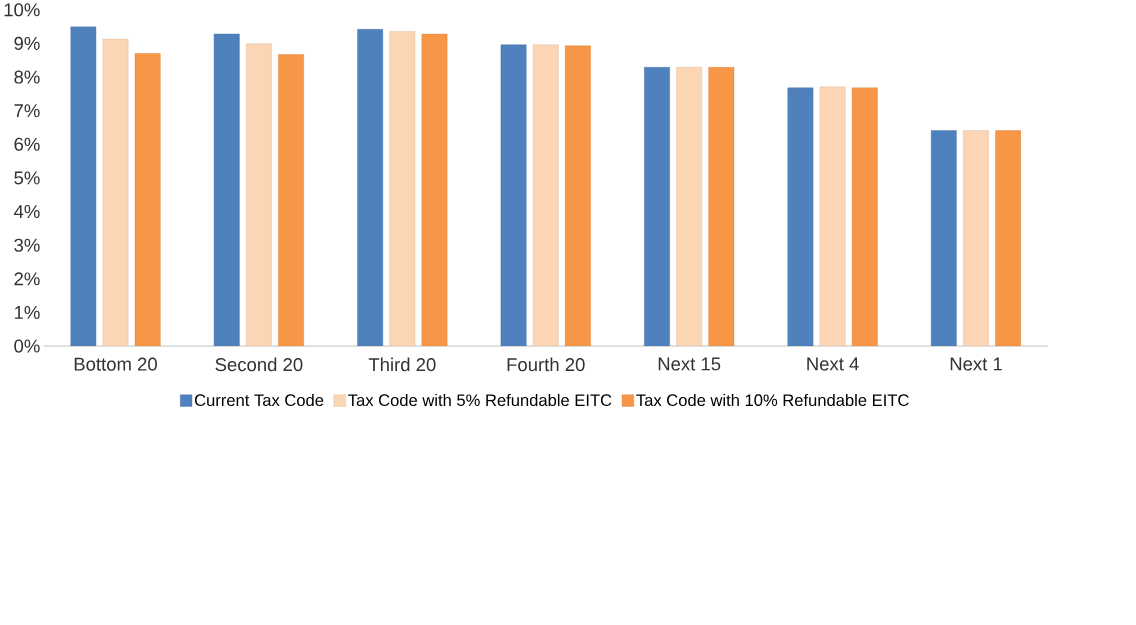 This screenshot has width=1136, height=625. I want to click on y-tick-label: 8%, so click(27, 77).